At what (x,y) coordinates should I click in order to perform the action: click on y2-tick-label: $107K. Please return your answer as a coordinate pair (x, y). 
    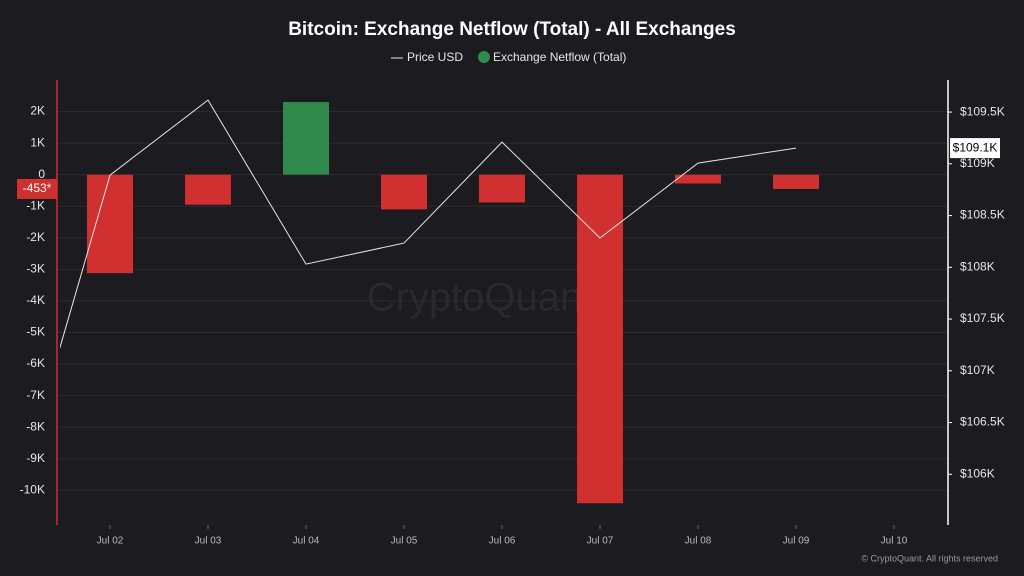
    Looking at the image, I should click on (977, 370).